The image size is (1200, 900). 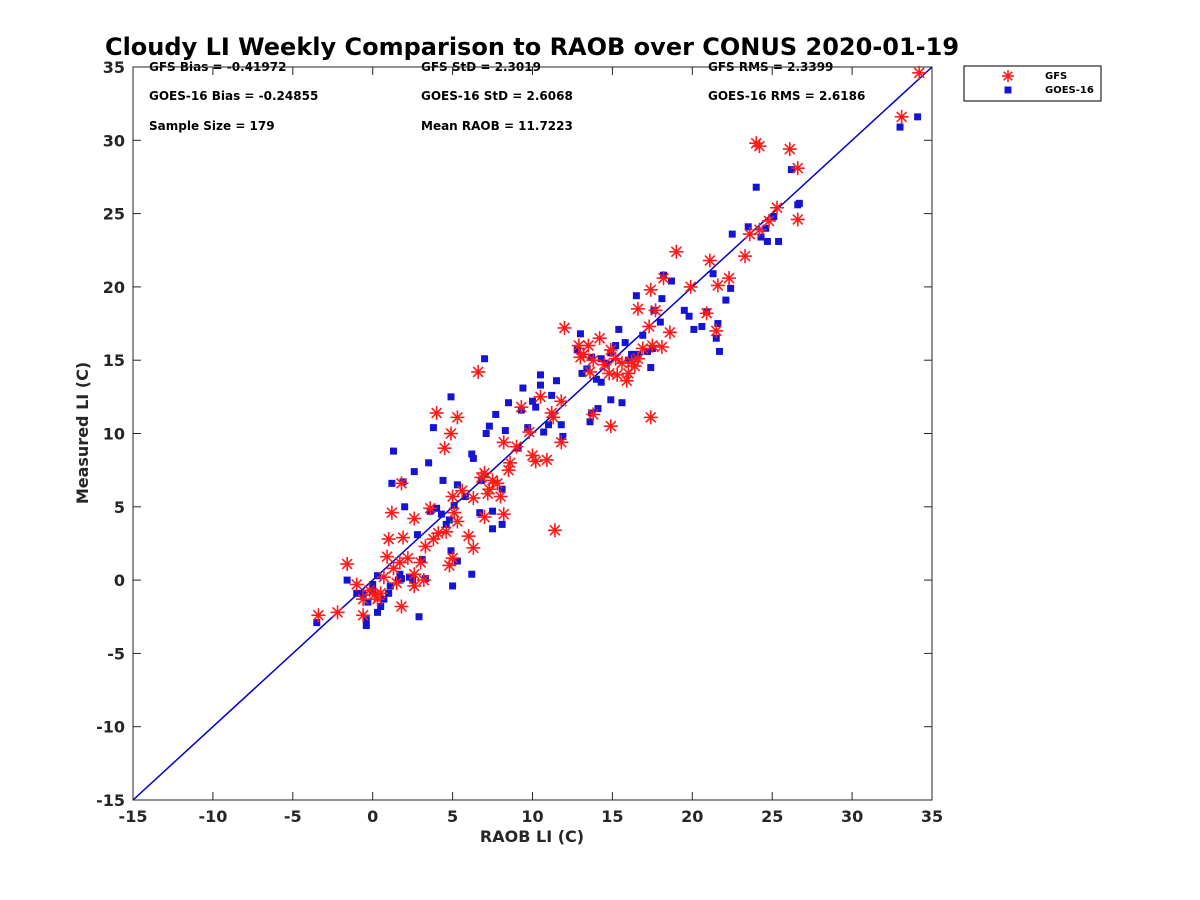 What do you see at coordinates (1032, 83) in the screenshot?
I see `legend-box` at bounding box center [1032, 83].